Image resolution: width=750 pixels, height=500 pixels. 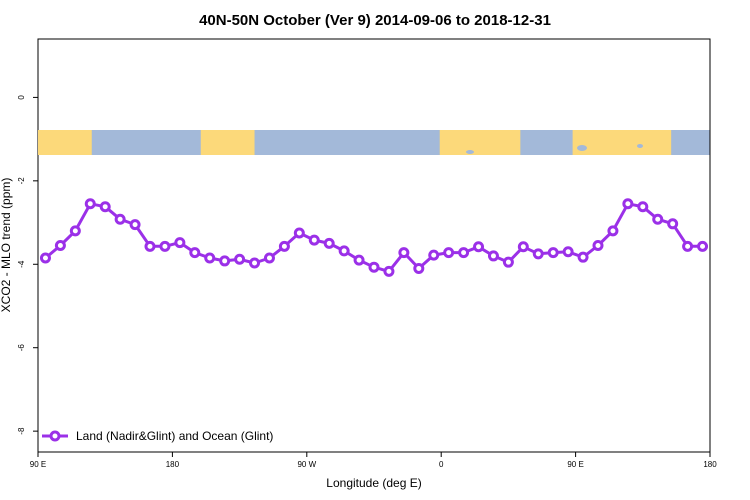 What do you see at coordinates (55, 436) in the screenshot?
I see `legend-marker` at bounding box center [55, 436].